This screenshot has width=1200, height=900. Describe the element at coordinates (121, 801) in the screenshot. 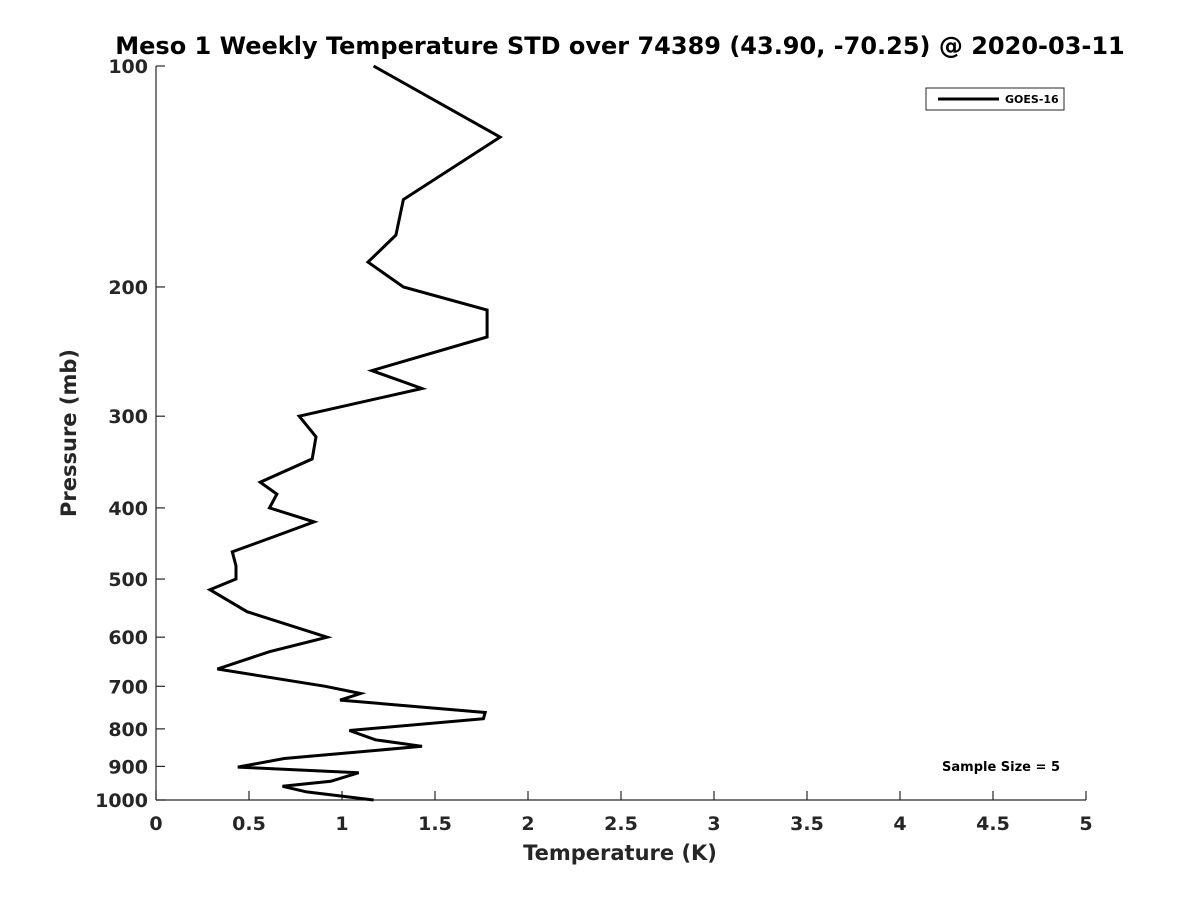

I see `y-tick-label: 1000` at that location.